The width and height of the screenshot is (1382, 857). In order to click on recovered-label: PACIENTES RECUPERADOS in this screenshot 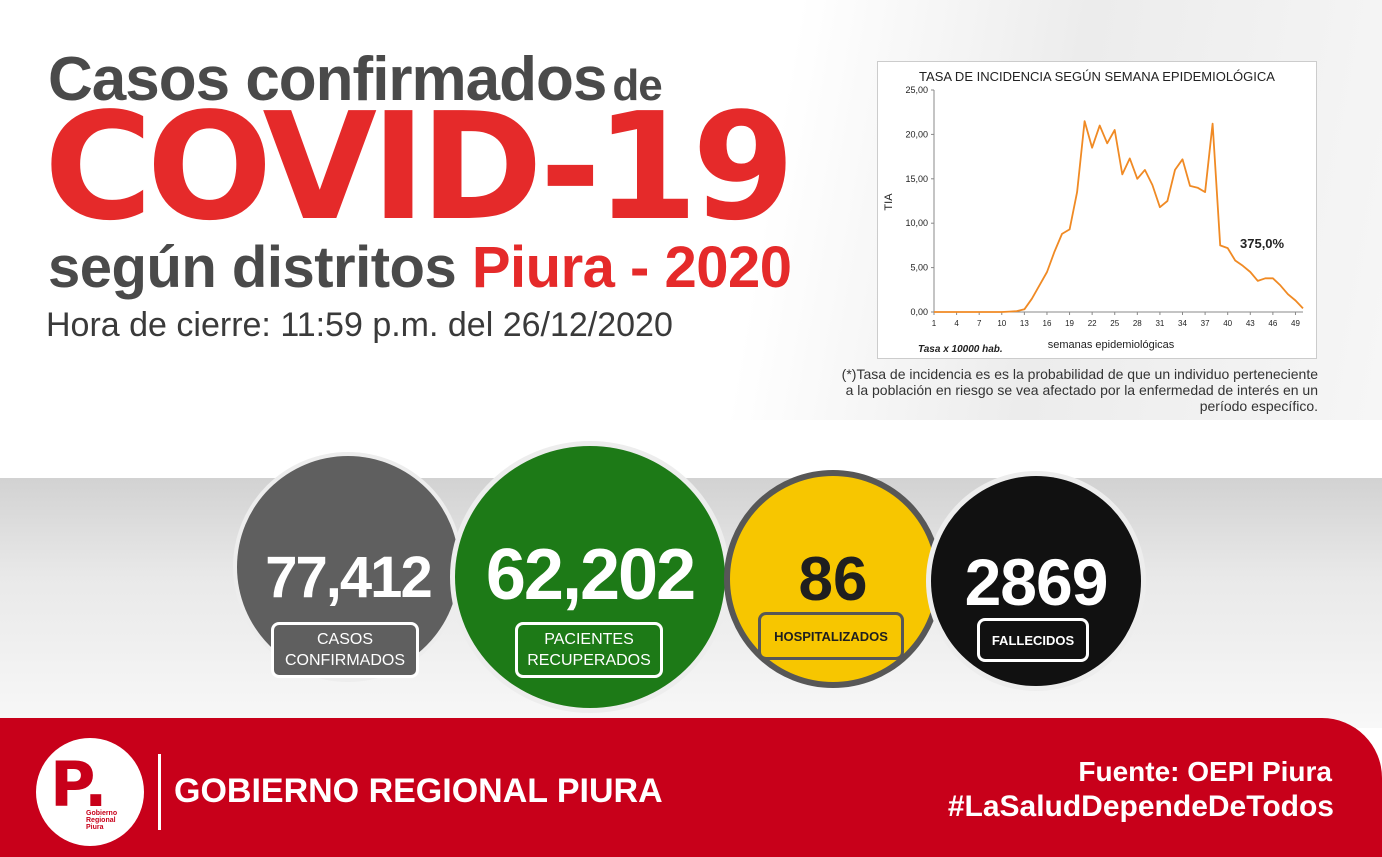, I will do `click(589, 650)`.